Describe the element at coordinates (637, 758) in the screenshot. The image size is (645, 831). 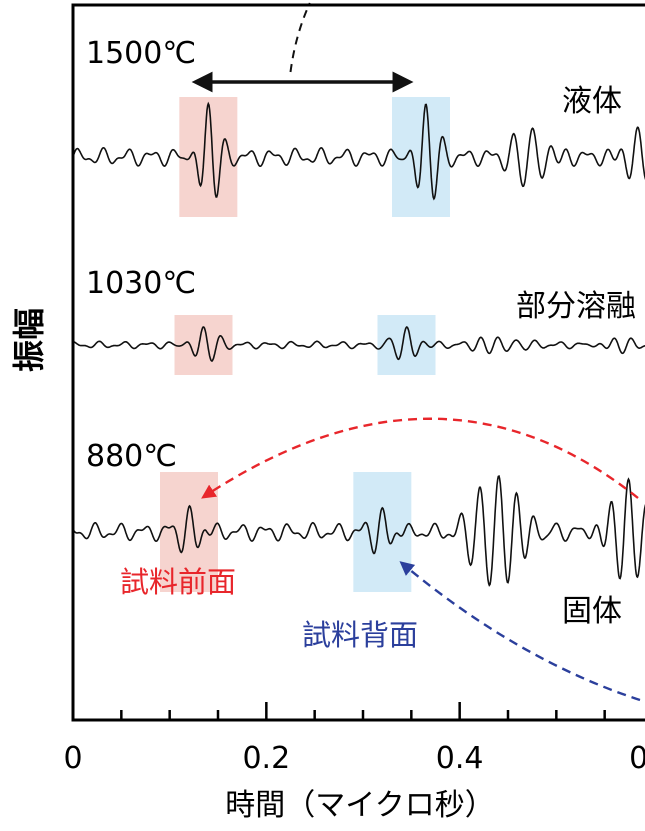
I see `x-tick-label: 0.6` at that location.